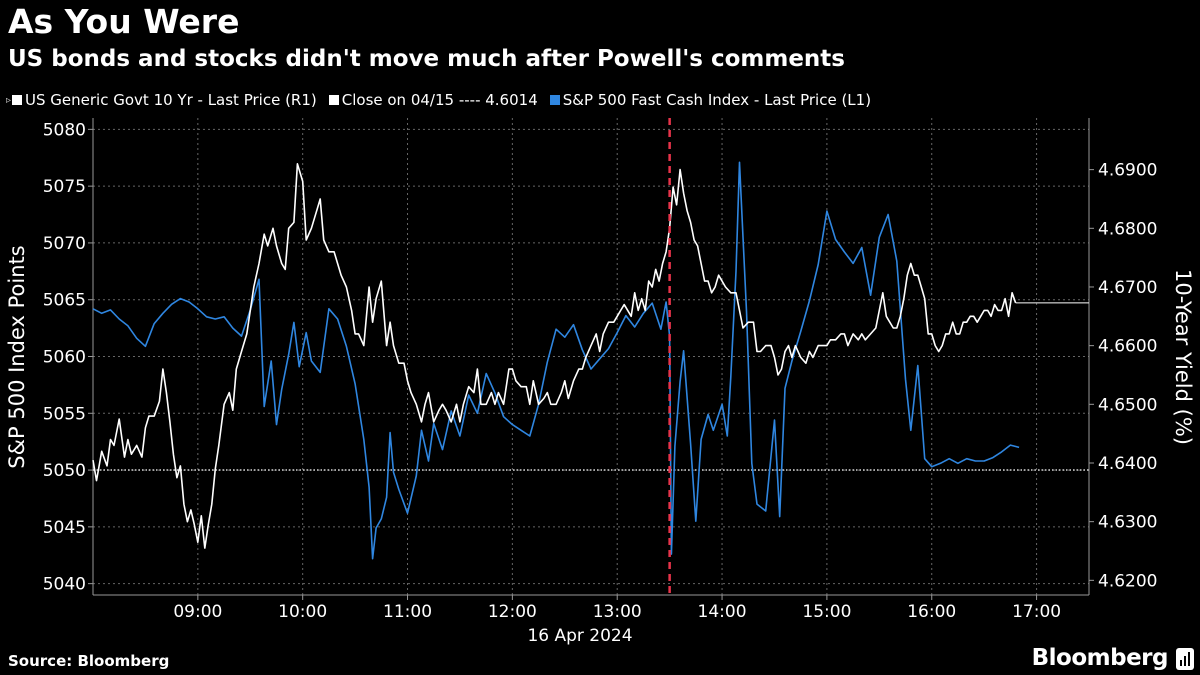 The width and height of the screenshot is (1200, 675). I want to click on y-right-tick-label: 4.6300, so click(1127, 523).